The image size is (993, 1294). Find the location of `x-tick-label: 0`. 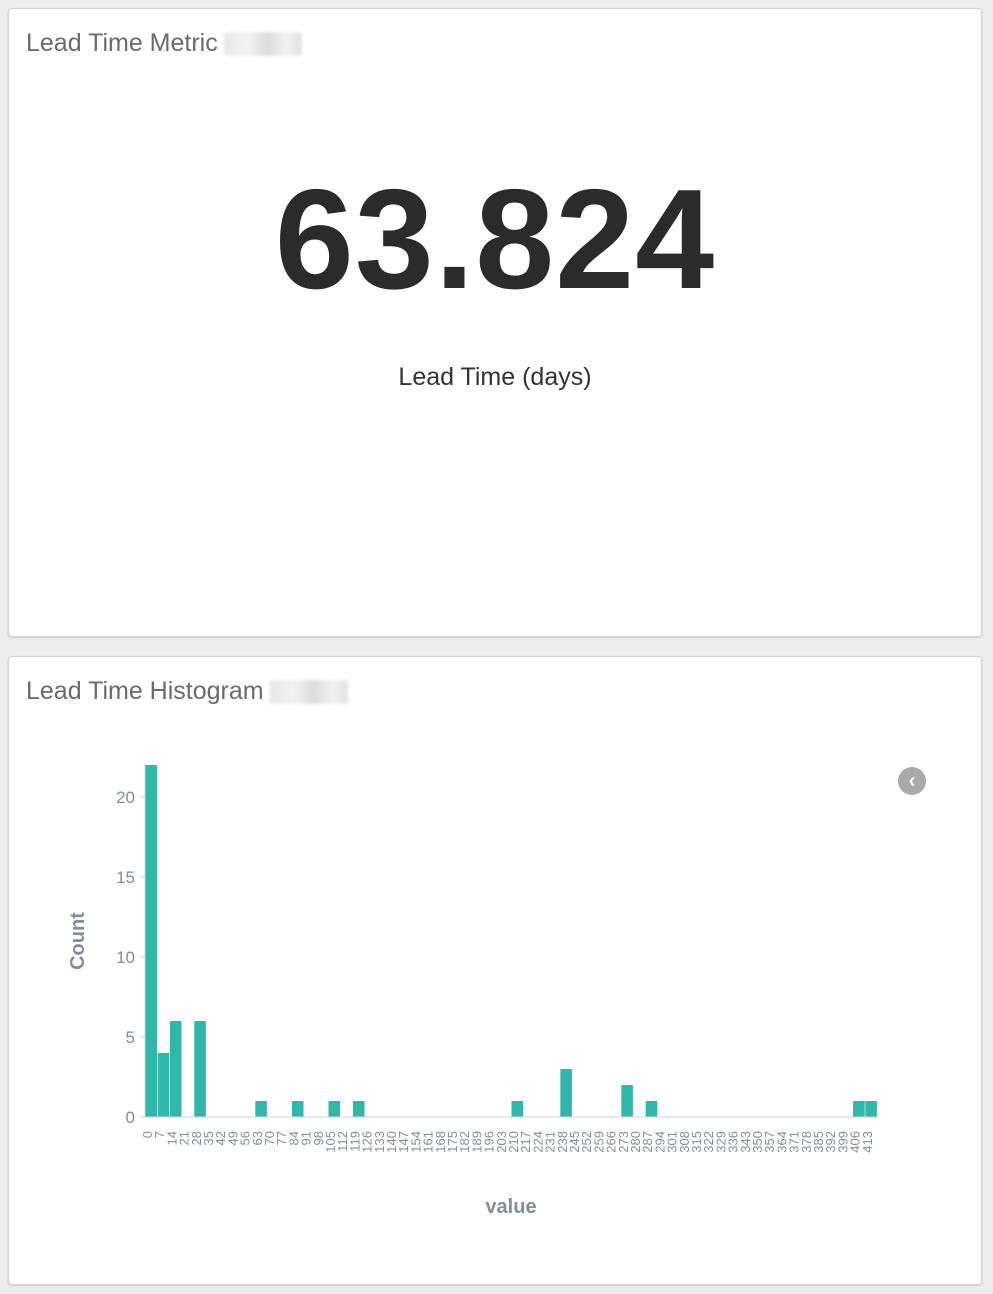

x-tick-label: 0 is located at coordinates (147, 1134).